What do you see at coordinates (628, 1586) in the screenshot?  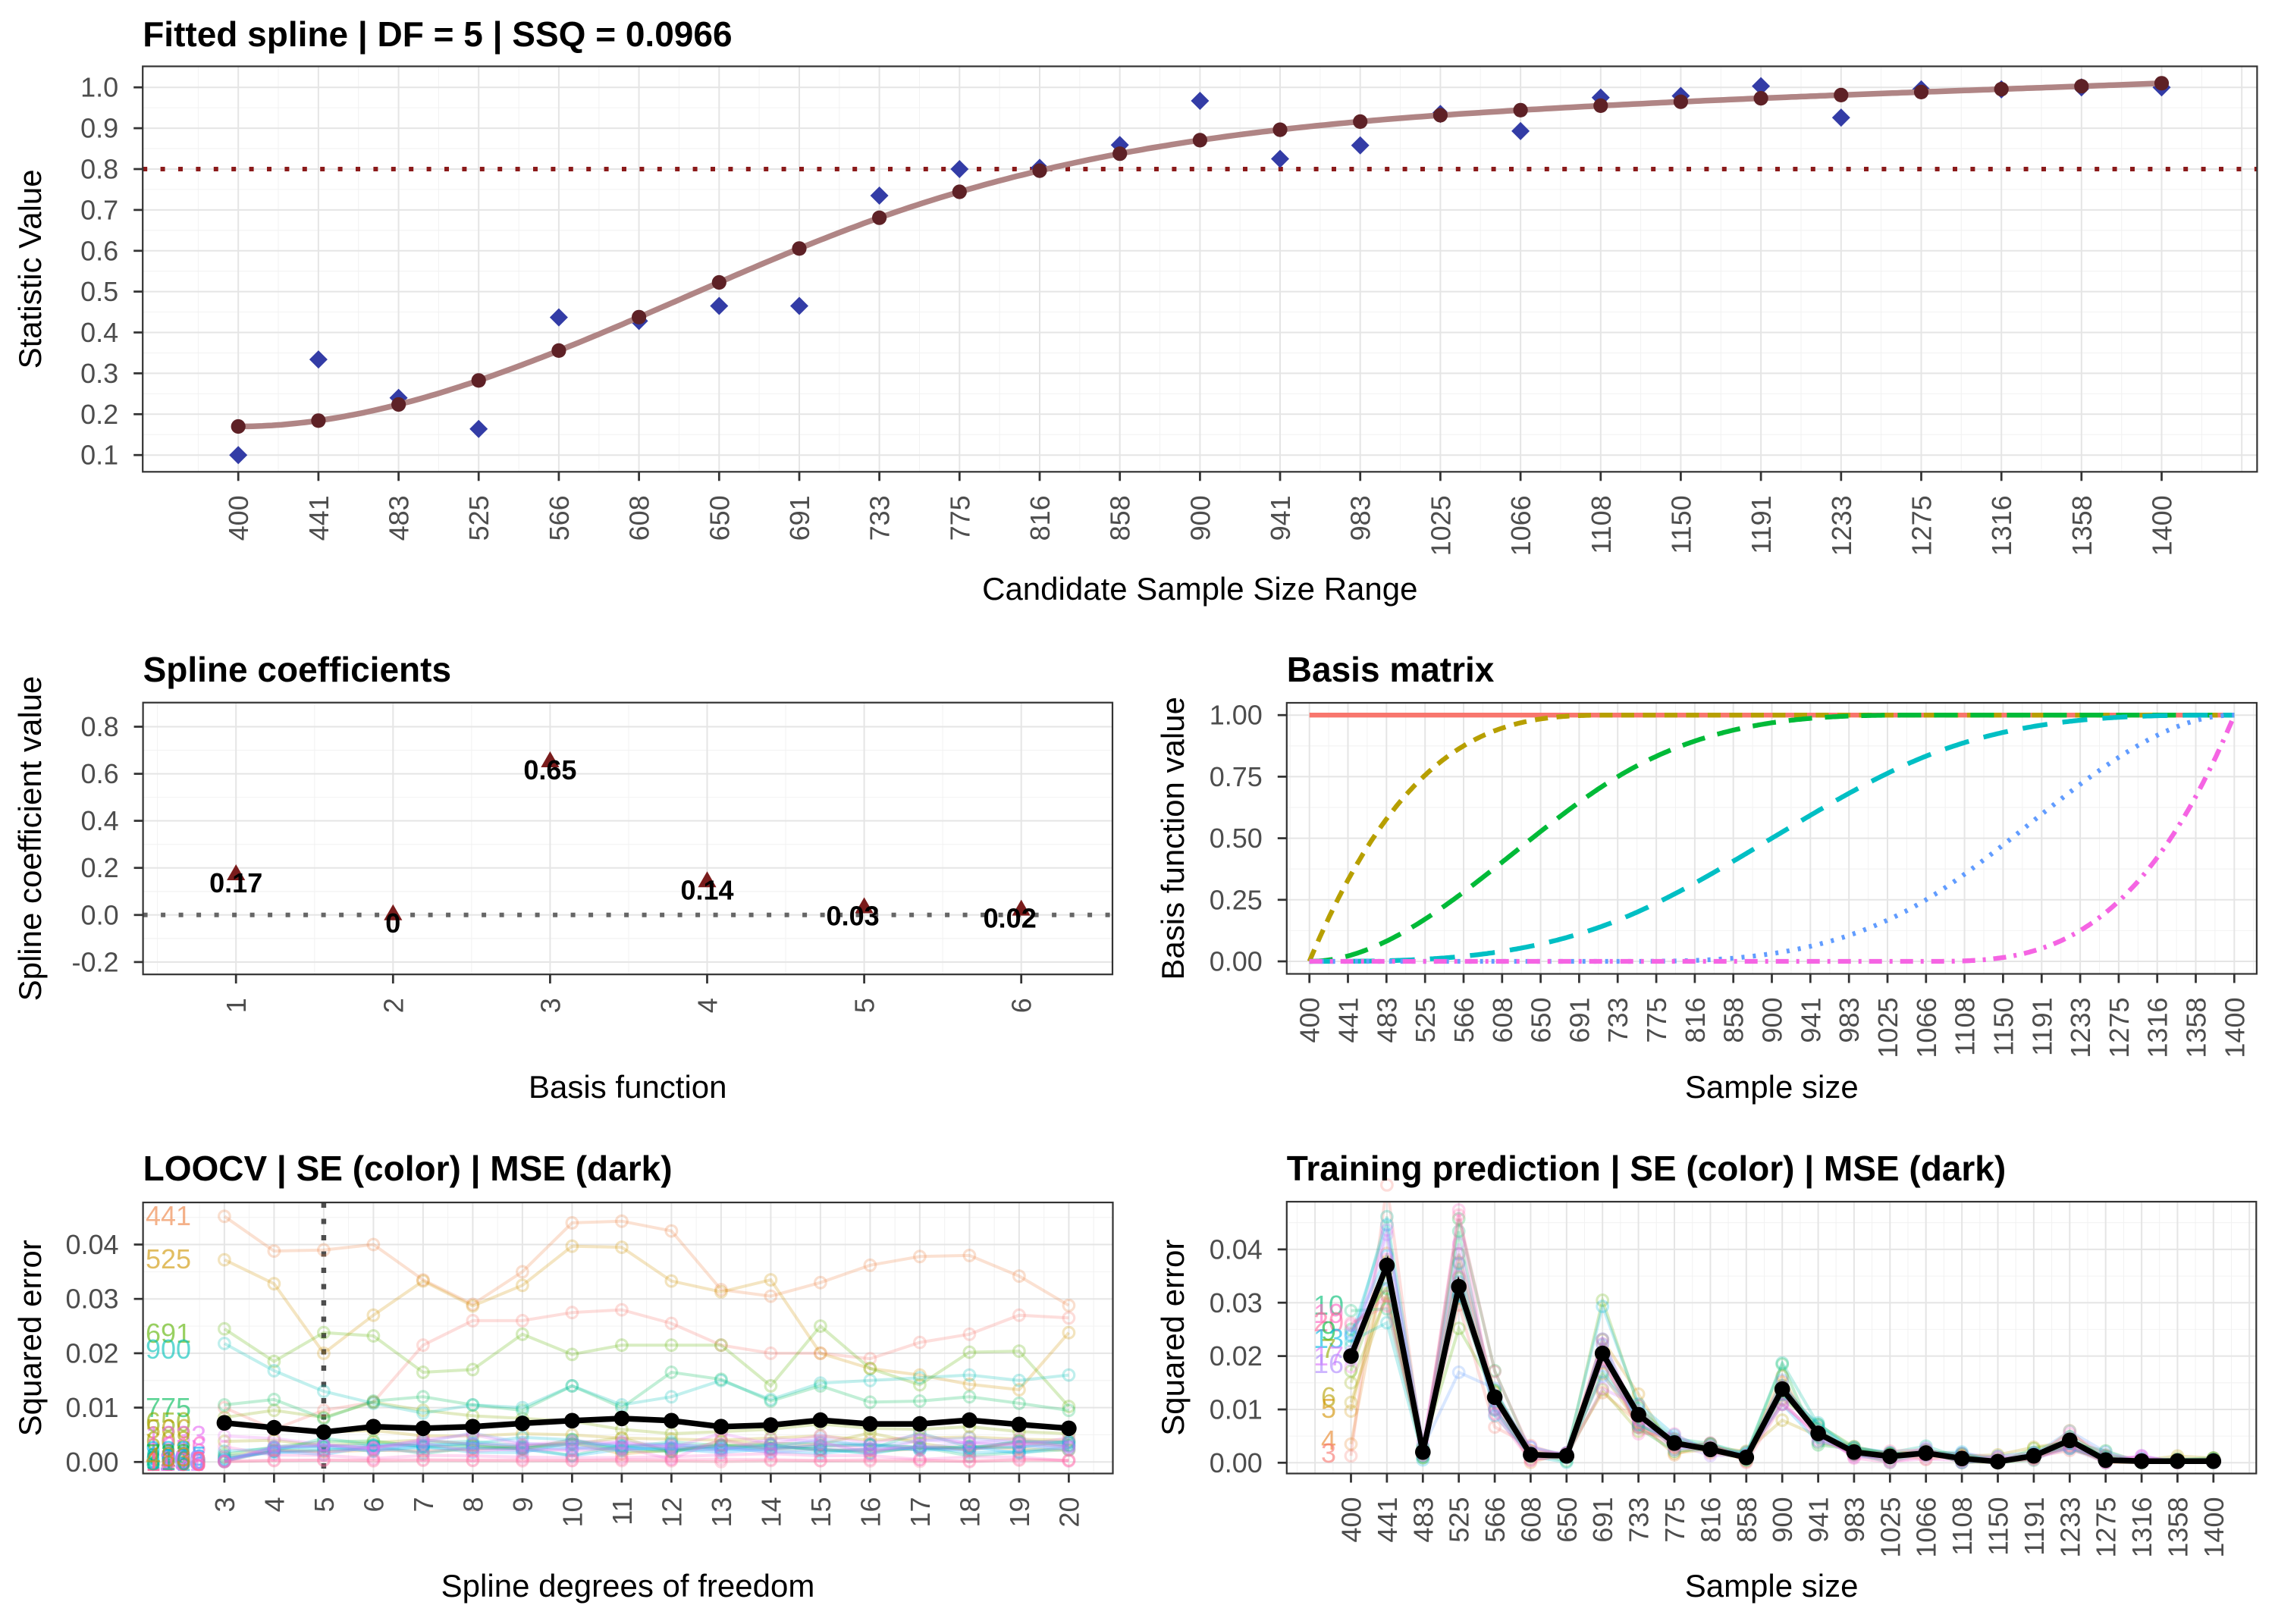 I see `svg-text: Spline degrees of freedom` at bounding box center [628, 1586].